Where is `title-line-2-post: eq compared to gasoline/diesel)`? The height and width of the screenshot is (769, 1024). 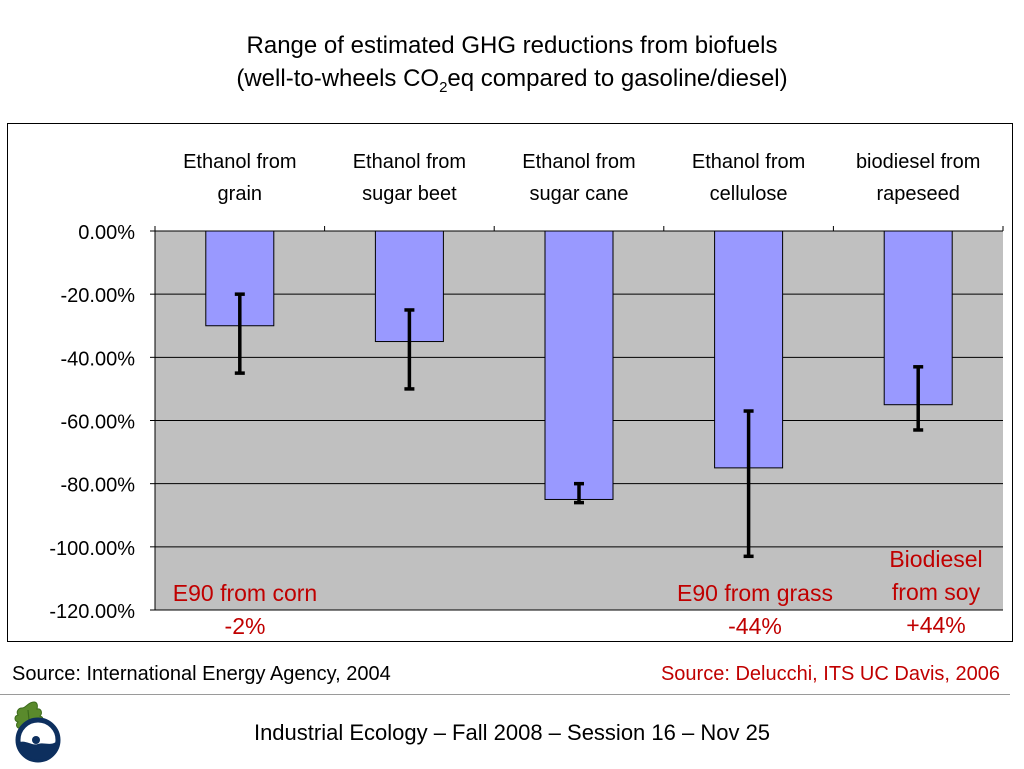 title-line-2-post: eq compared to gasoline/diesel) is located at coordinates (617, 78).